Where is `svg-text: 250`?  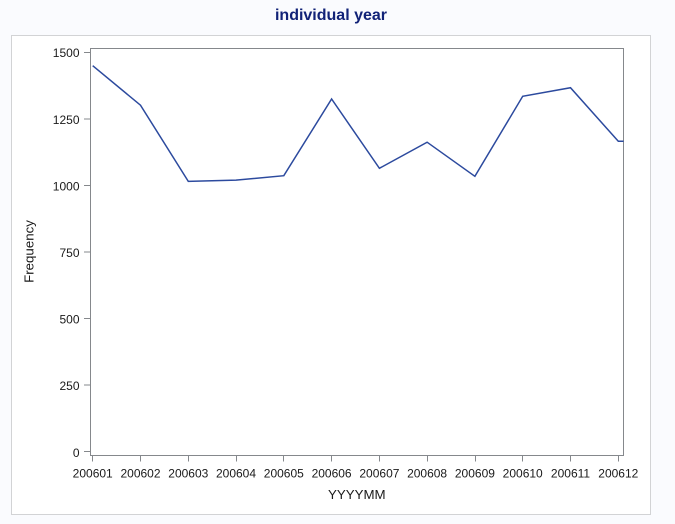
svg-text: 250 is located at coordinates (69, 386).